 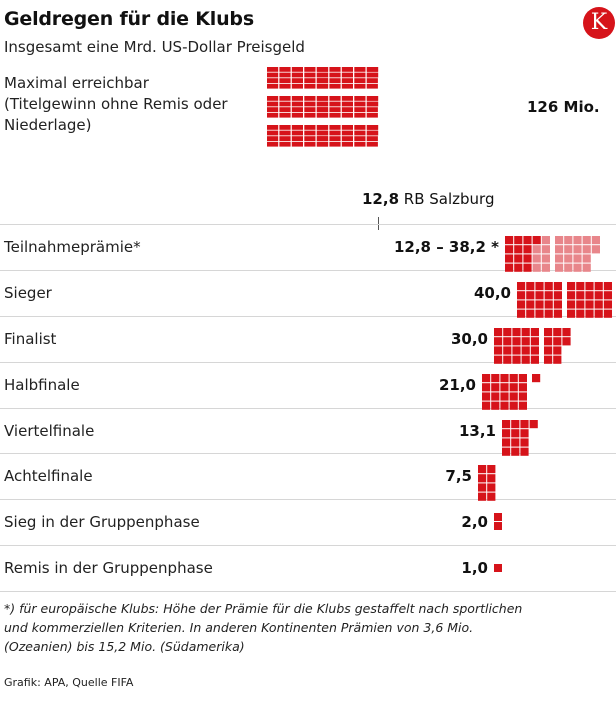 I want to click on reference-tick, so click(x=378, y=223).